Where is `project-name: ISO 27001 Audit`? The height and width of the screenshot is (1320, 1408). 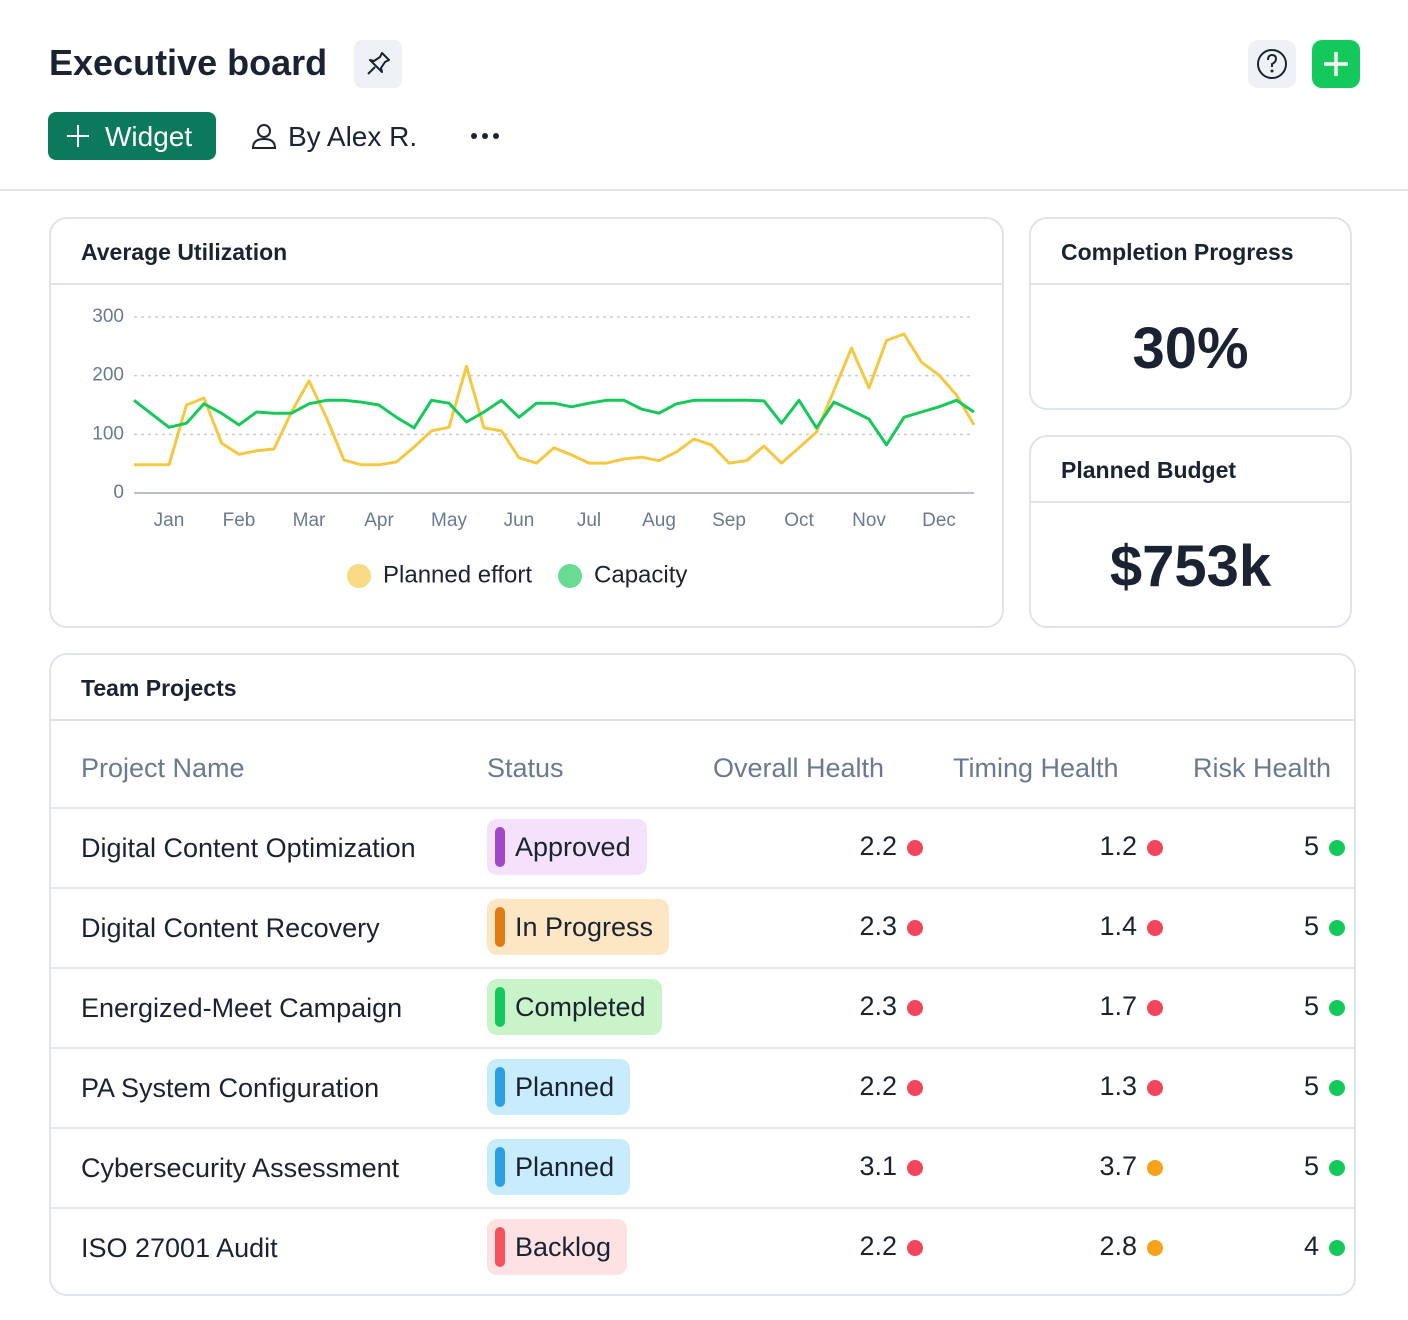 project-name: ISO 27001 Audit is located at coordinates (179, 1248).